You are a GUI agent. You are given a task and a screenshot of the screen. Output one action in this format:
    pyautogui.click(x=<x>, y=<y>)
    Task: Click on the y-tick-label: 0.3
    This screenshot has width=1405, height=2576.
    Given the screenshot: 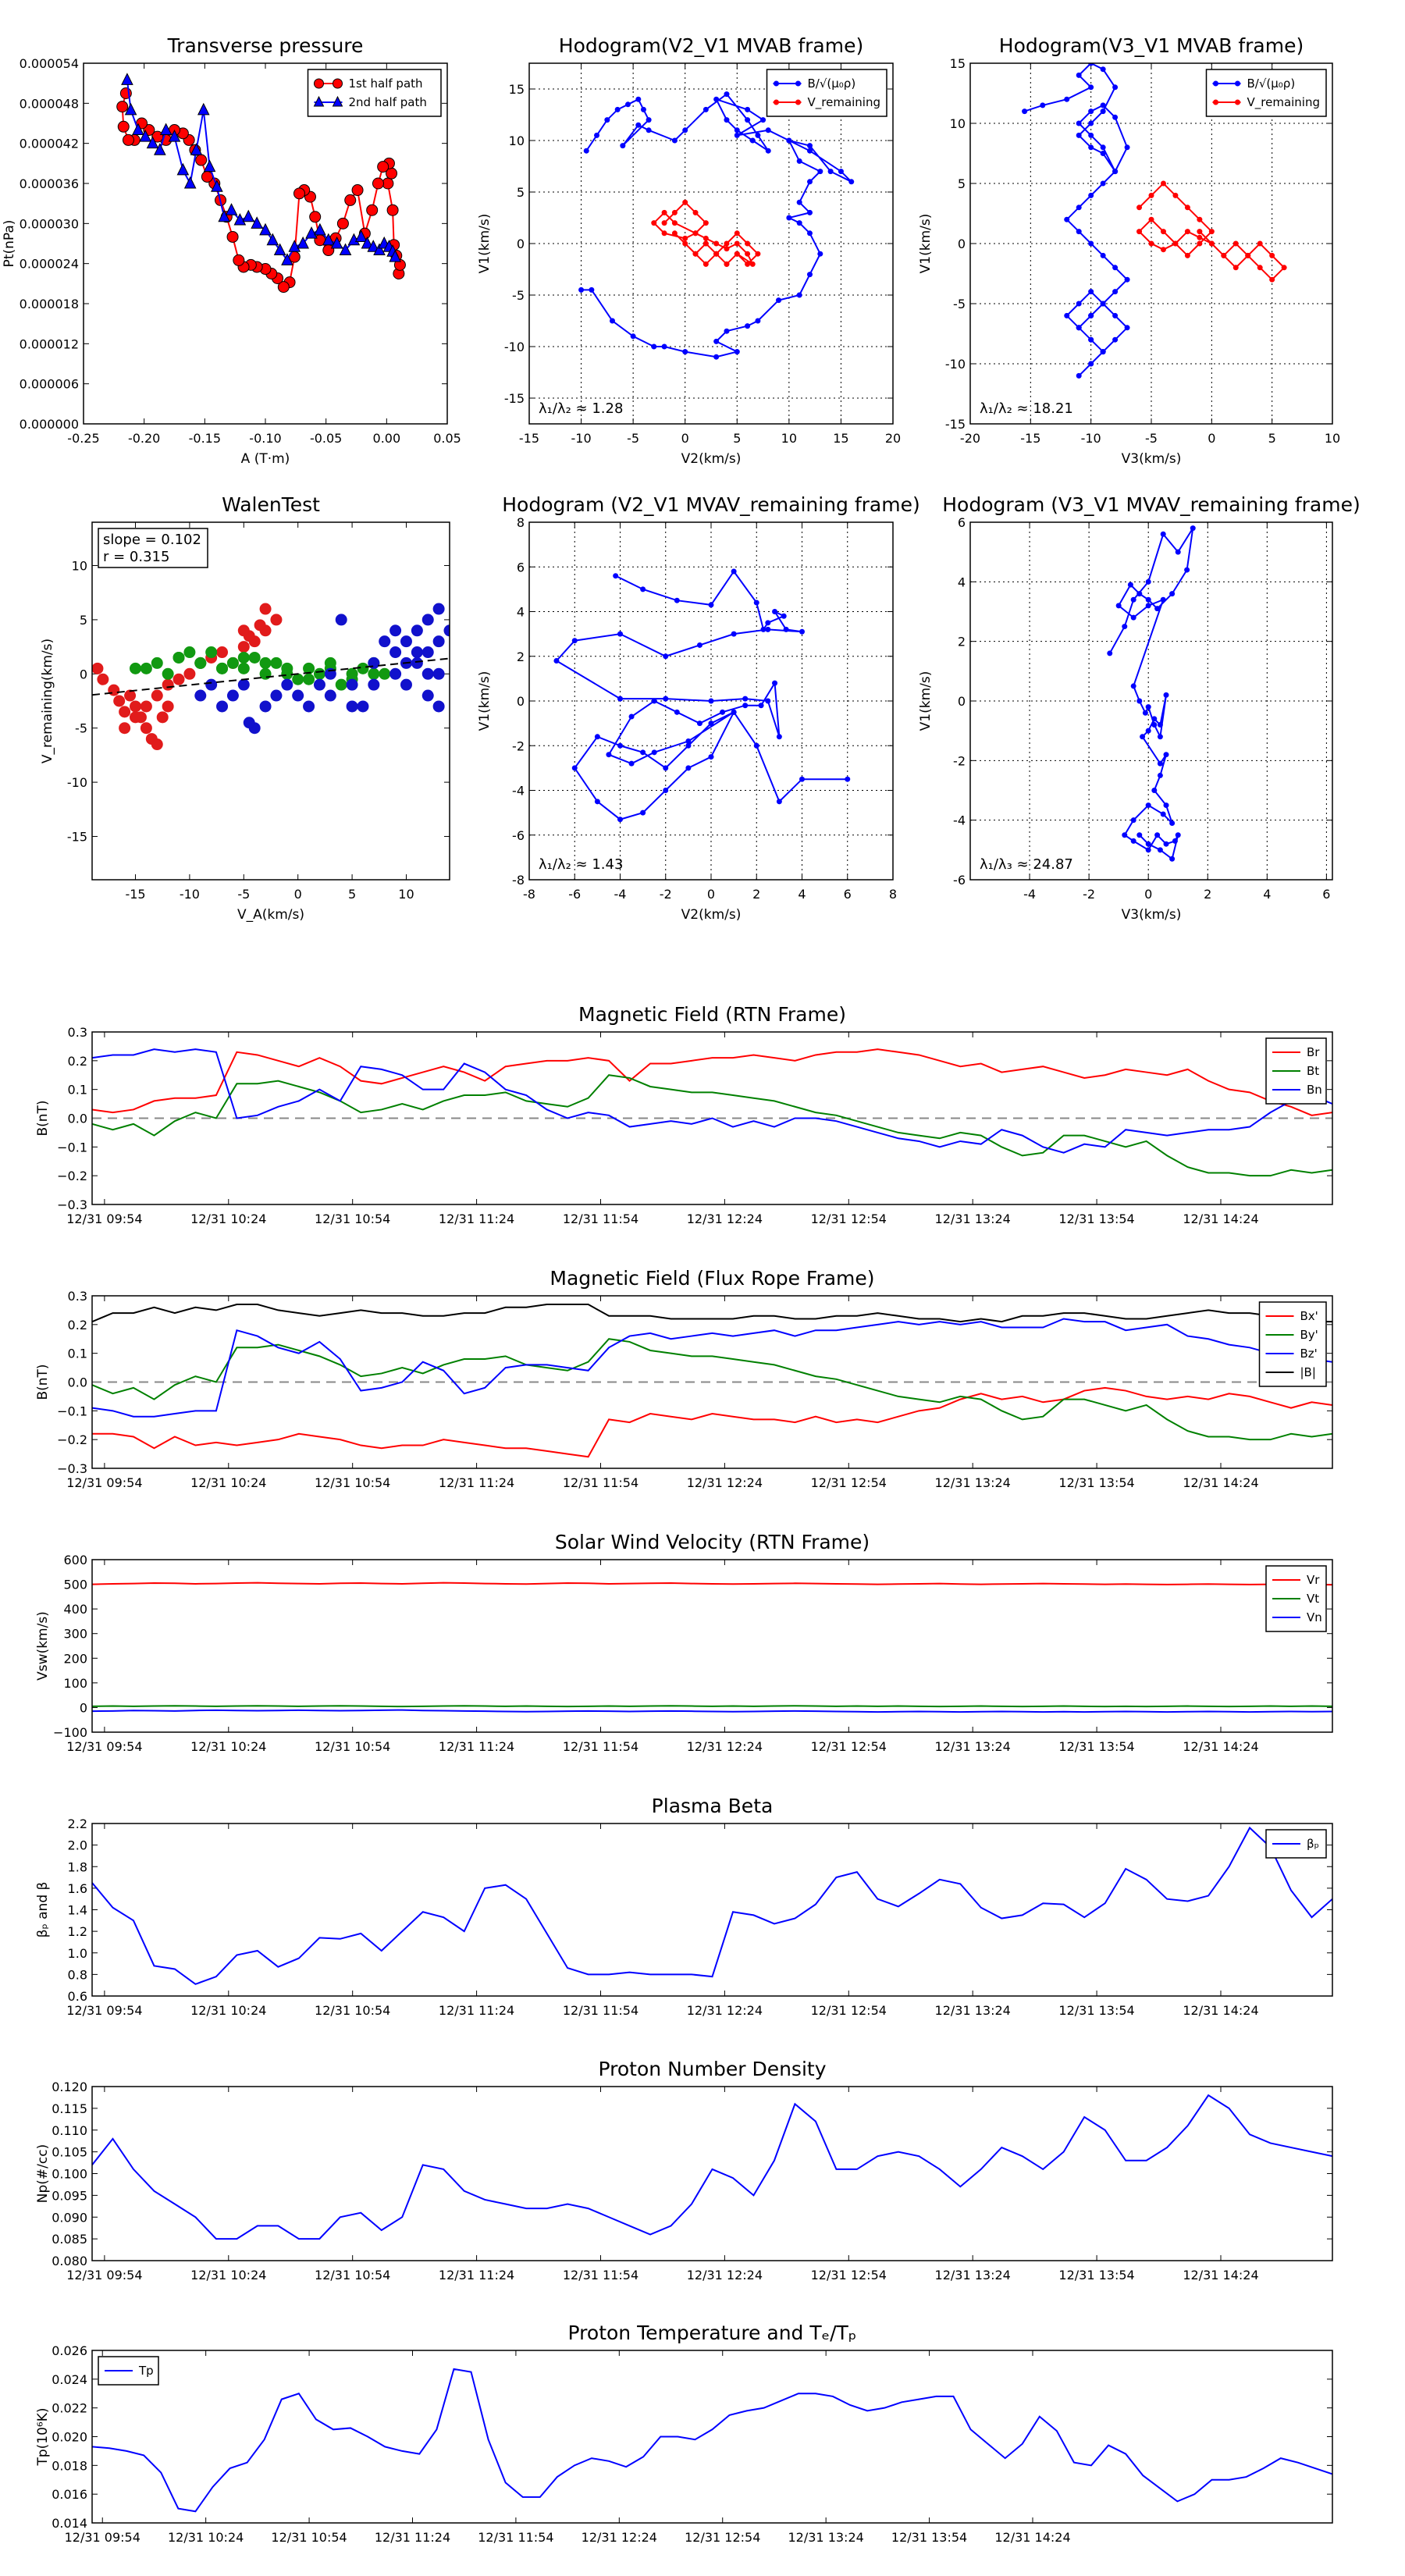 What is the action you would take?
    pyautogui.click(x=77, y=1296)
    